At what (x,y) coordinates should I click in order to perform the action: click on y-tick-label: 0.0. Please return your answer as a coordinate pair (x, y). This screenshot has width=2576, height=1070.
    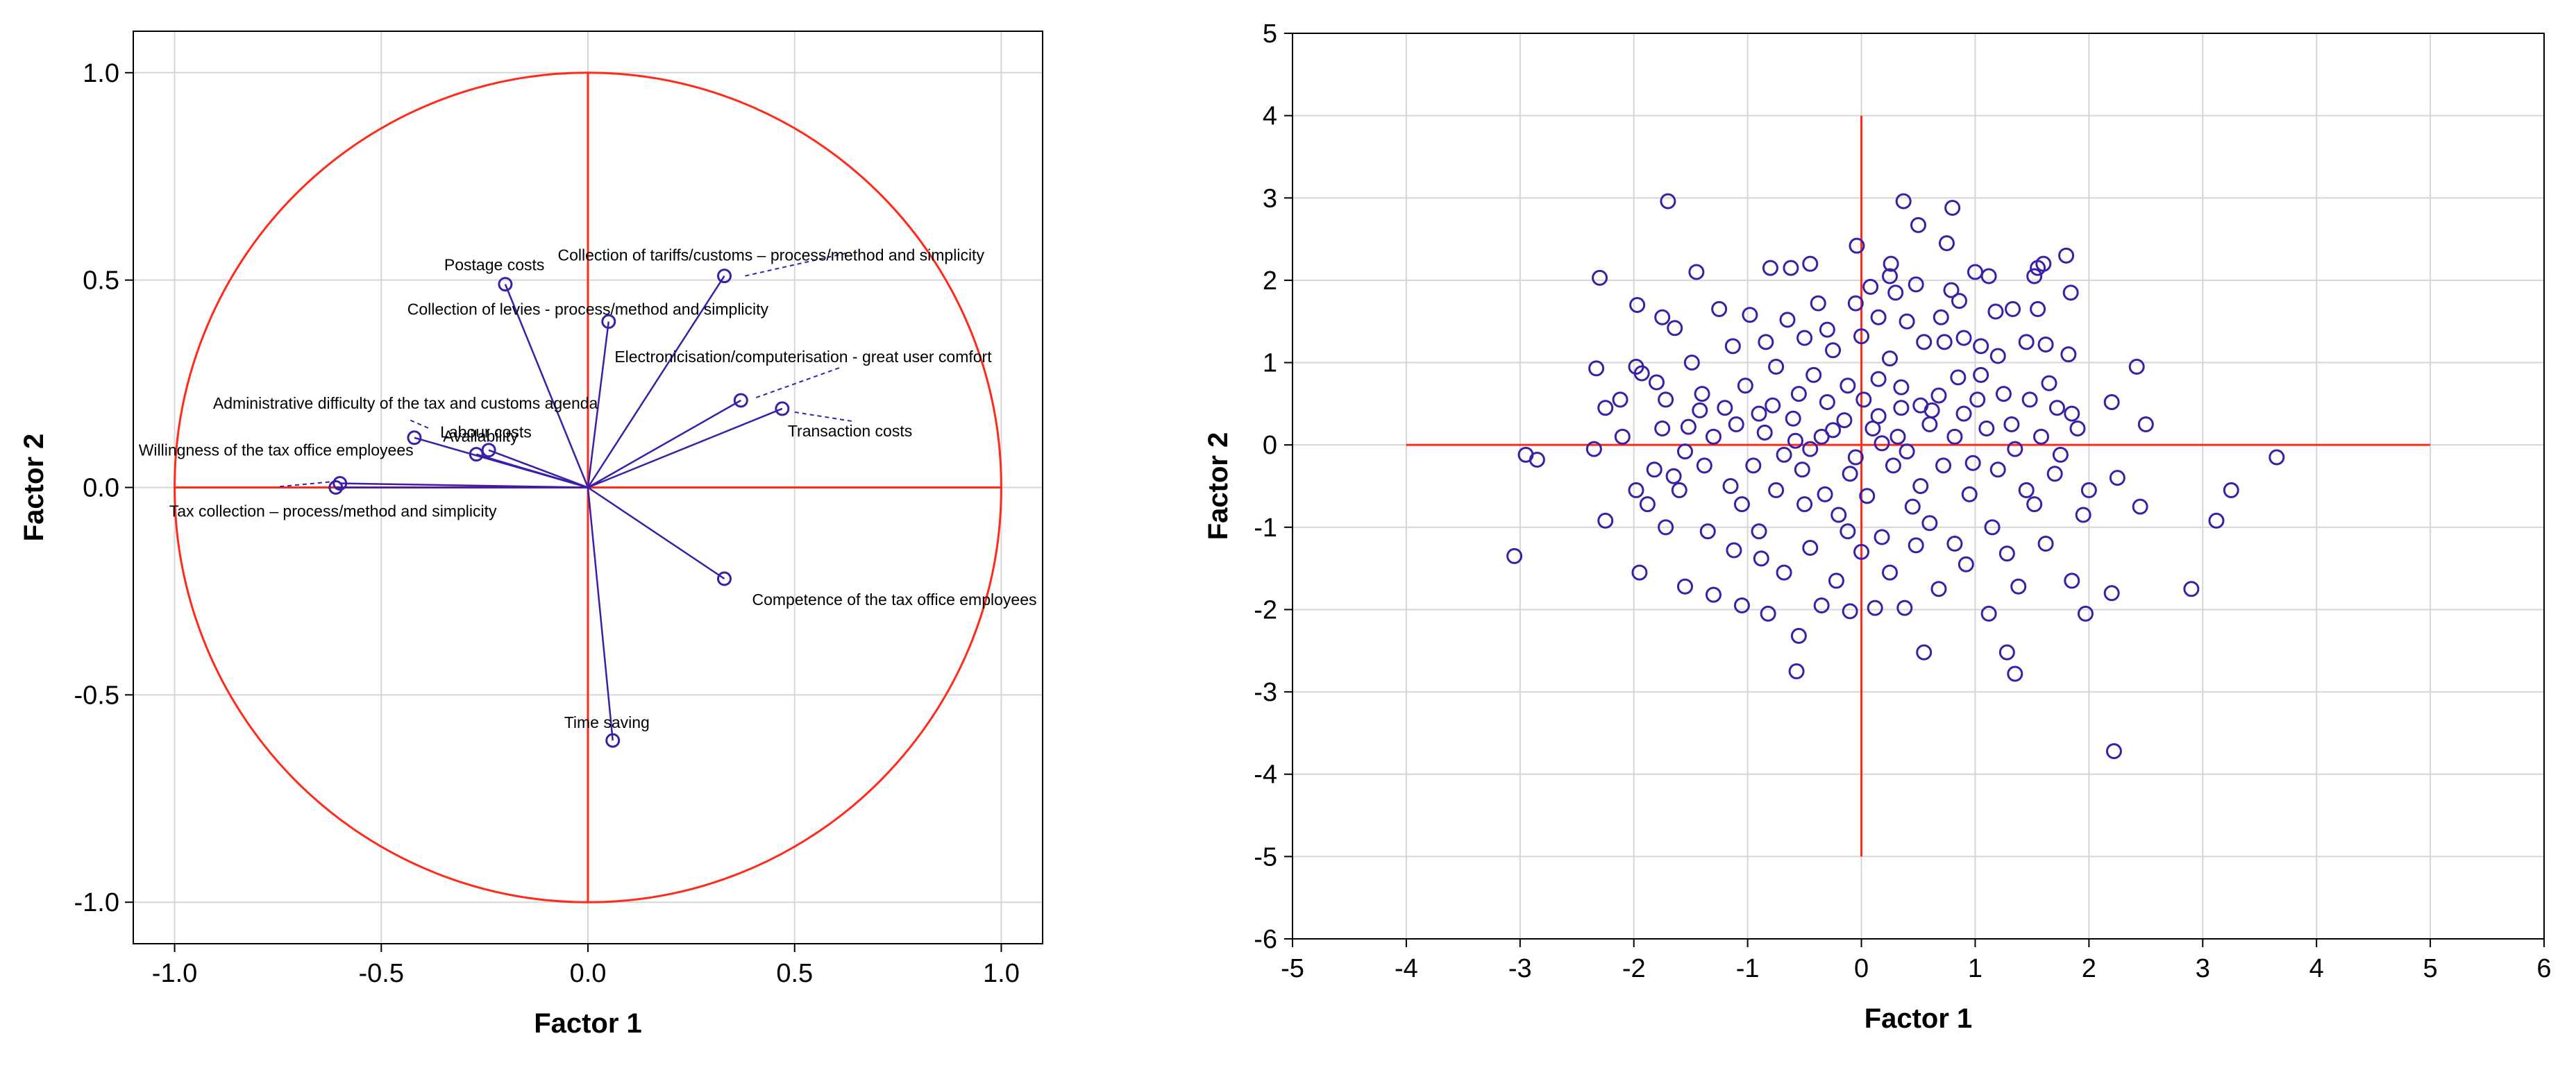
    Looking at the image, I should click on (101, 488).